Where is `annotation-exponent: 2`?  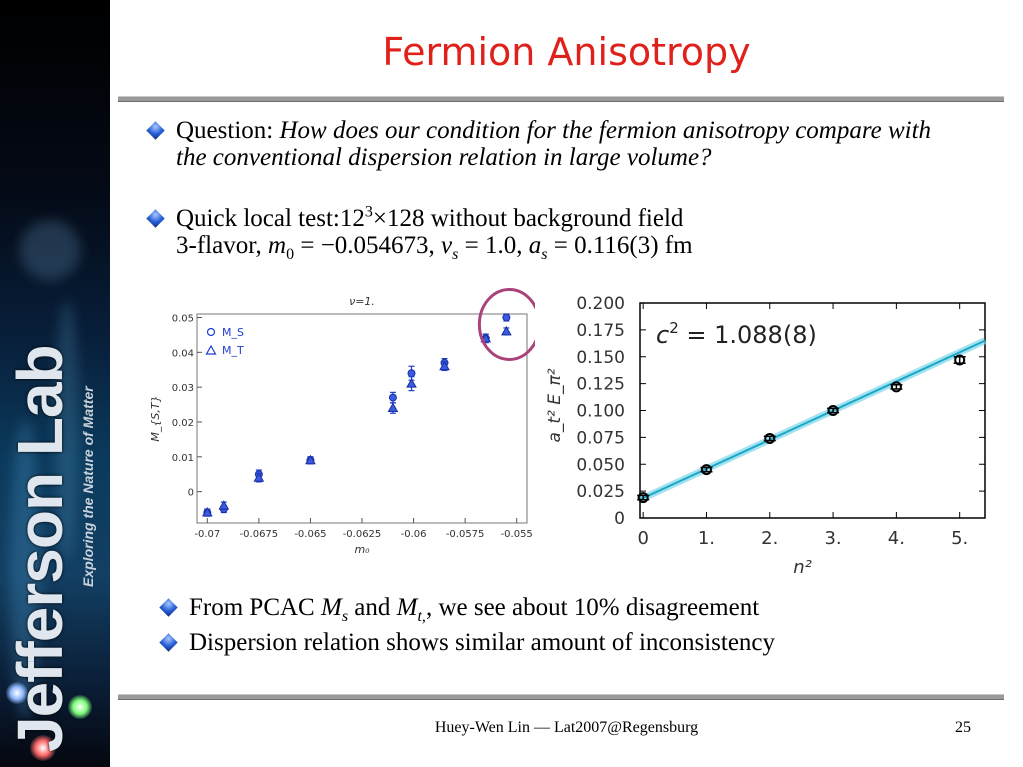 annotation-exponent: 2 is located at coordinates (674, 328).